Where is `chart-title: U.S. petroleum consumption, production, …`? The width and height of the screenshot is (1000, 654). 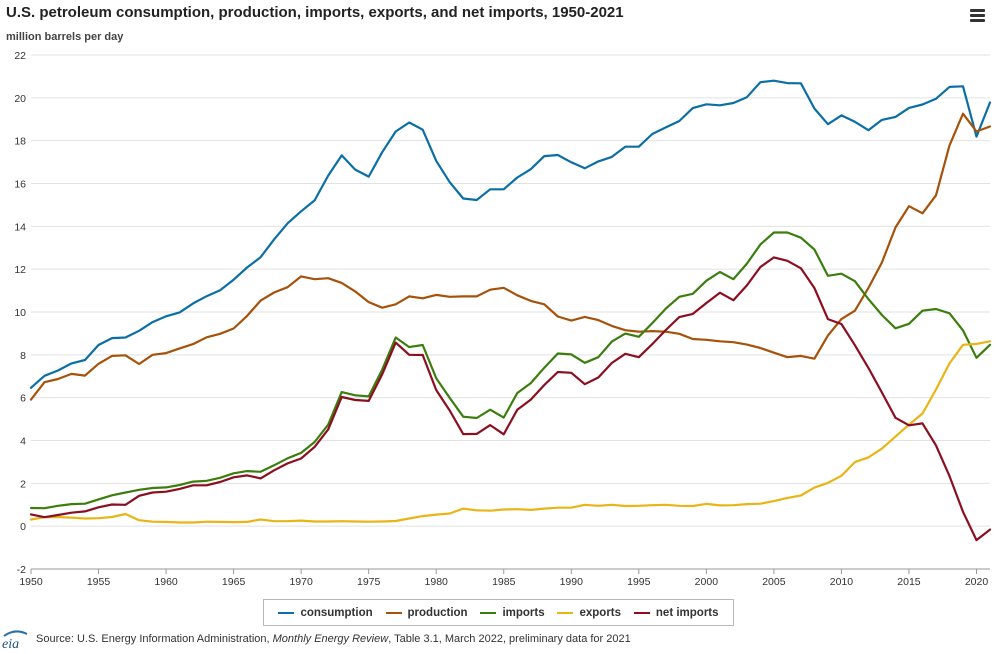
chart-title: U.S. petroleum consumption, production, … is located at coordinates (315, 12).